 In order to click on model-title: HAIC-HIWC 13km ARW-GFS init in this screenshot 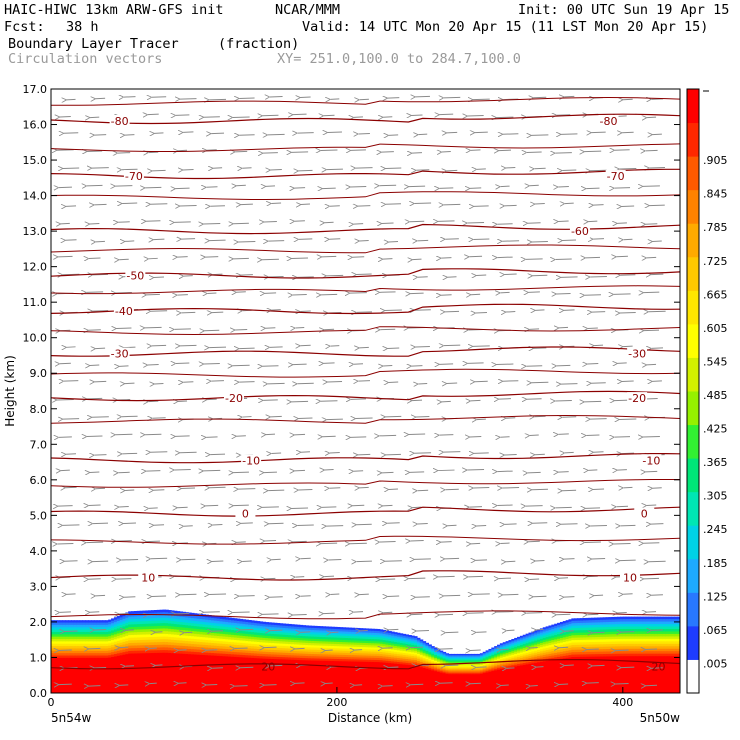, I will do `click(114, 10)`.